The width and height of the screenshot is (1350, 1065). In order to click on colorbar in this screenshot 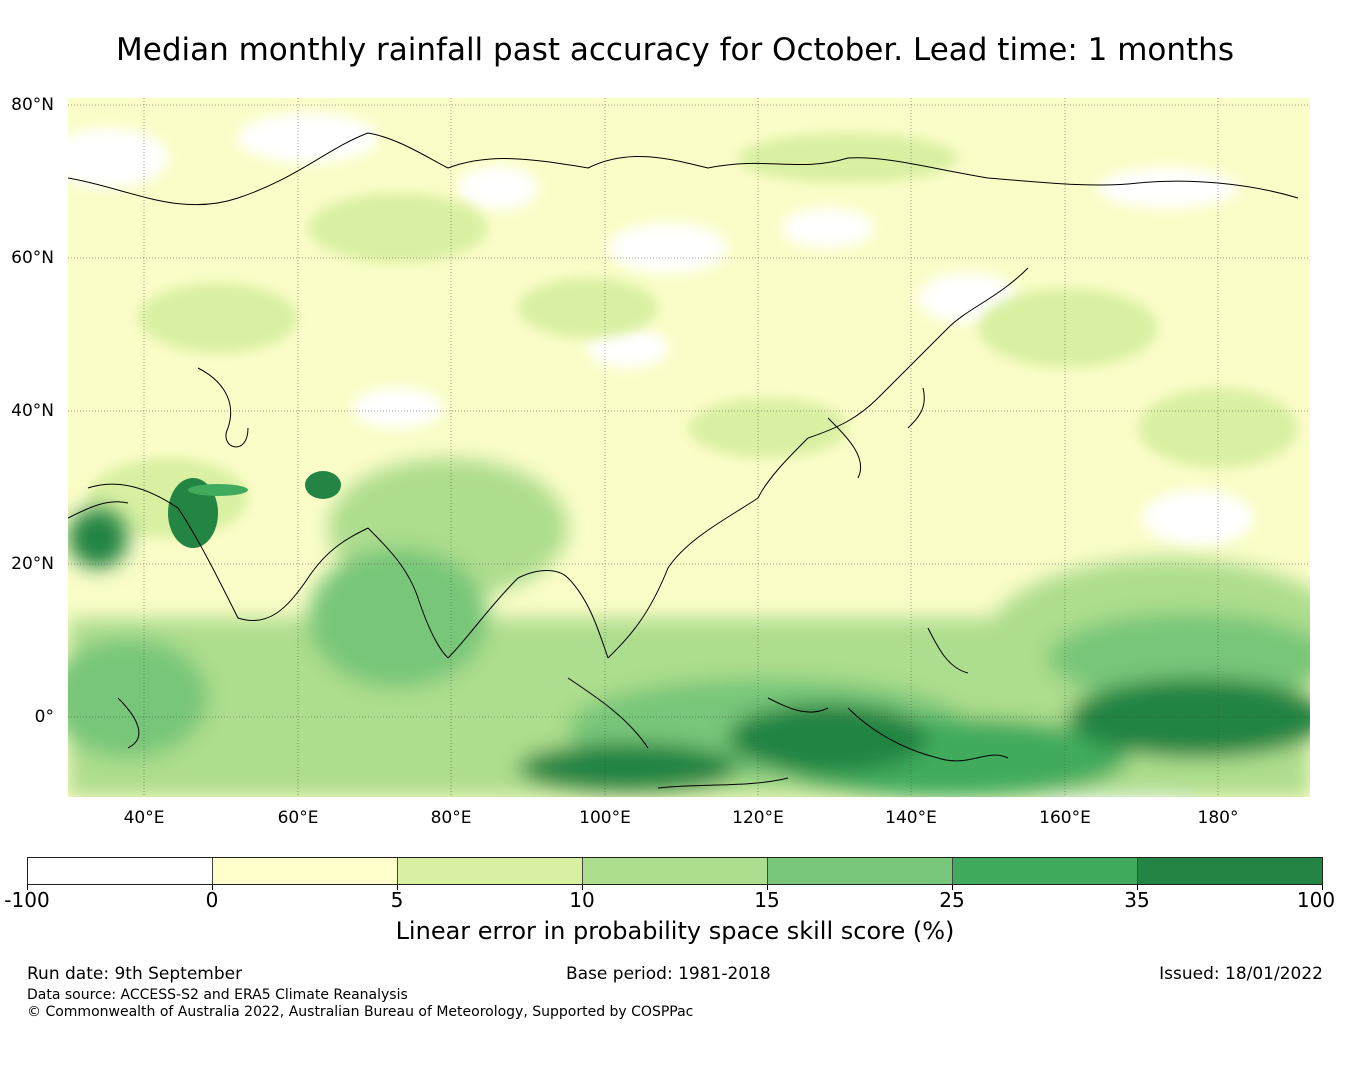, I will do `click(675, 871)`.